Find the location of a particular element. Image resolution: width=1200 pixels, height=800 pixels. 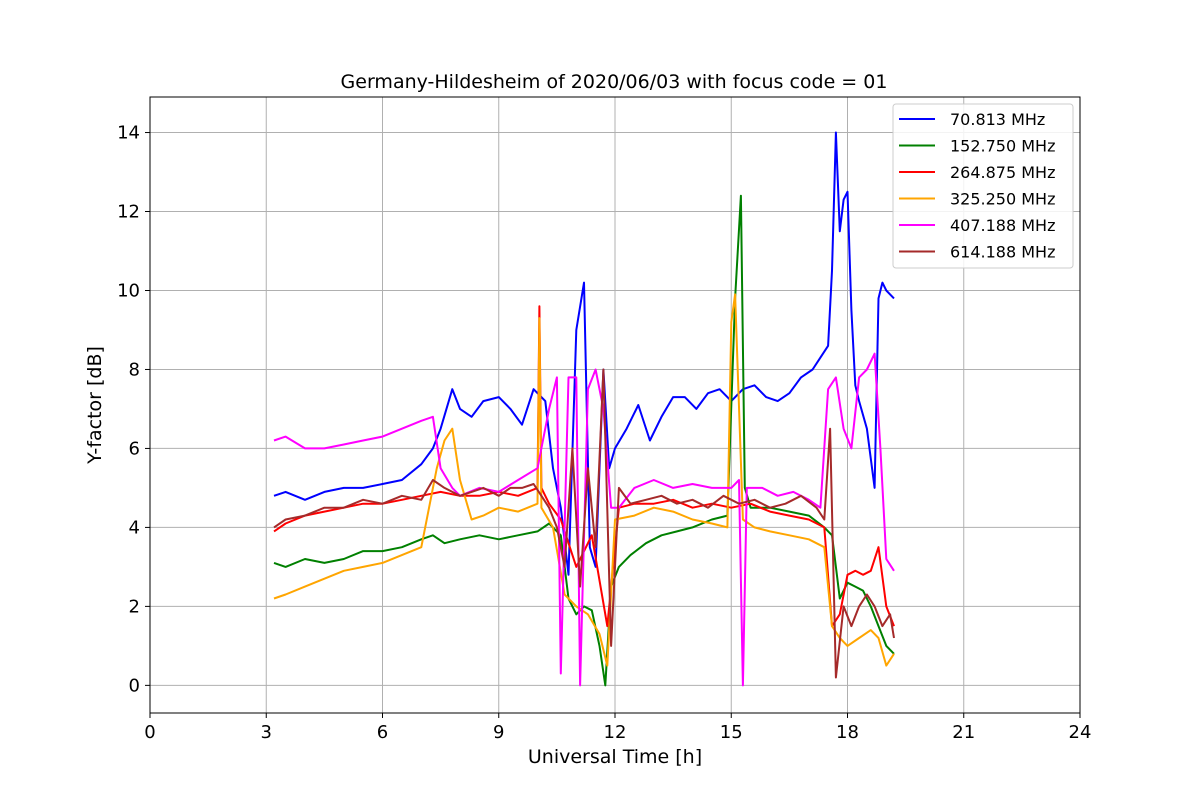

legend-box is located at coordinates (983, 186).